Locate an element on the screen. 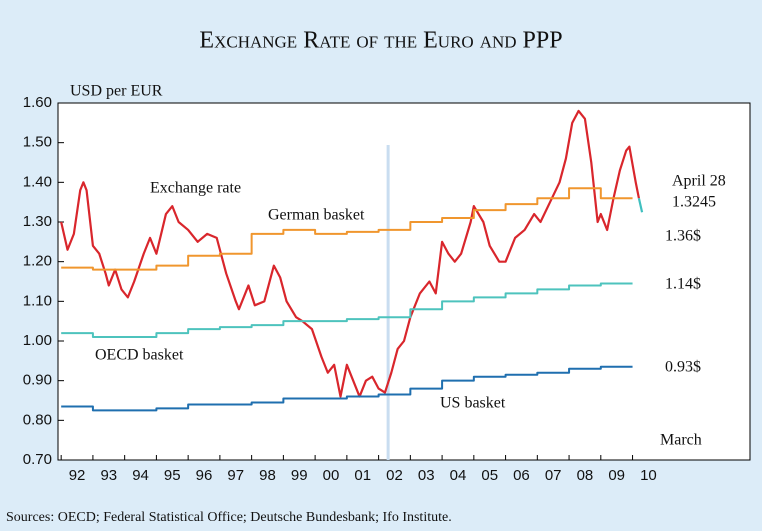 The image size is (762, 531). series-label: German basket is located at coordinates (316, 215).